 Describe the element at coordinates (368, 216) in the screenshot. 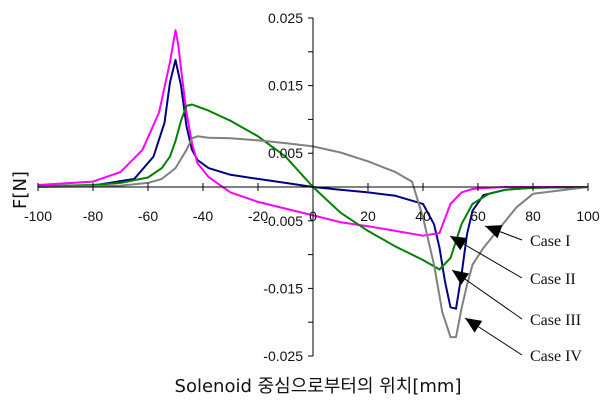

I see `x-tick-label: 20` at that location.